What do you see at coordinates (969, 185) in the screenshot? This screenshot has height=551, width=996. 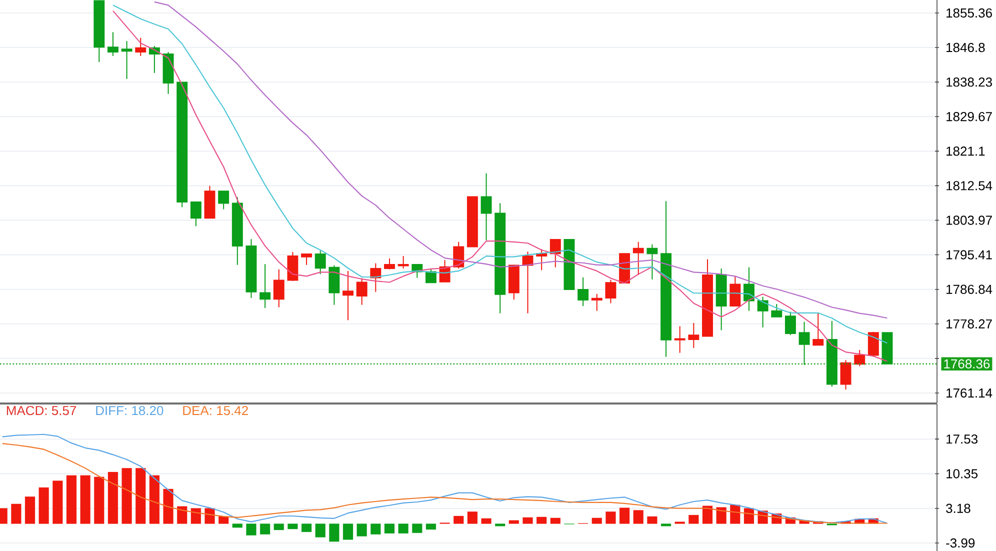 I see `y-tick-label: 1812.54` at bounding box center [969, 185].